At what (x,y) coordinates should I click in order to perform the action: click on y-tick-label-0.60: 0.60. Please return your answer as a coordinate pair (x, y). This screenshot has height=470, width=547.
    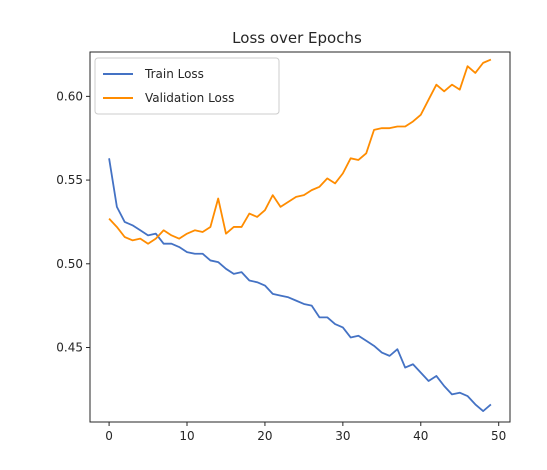
    Looking at the image, I should click on (69, 96).